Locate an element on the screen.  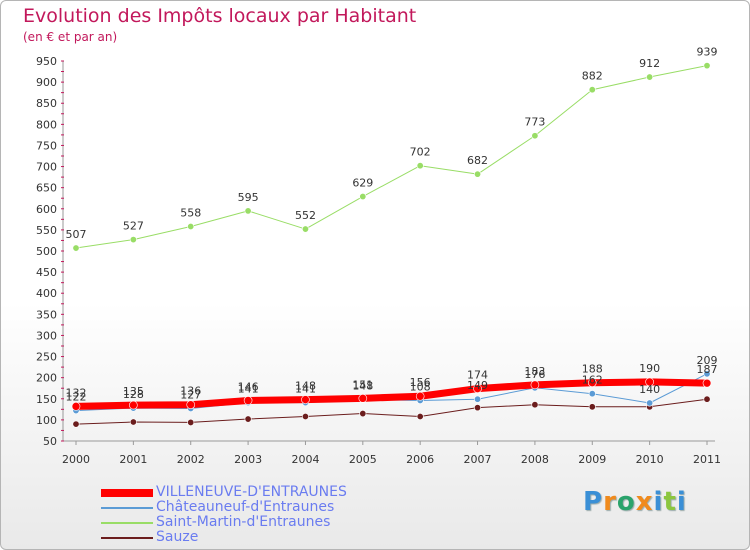
y-tick-label: 450 is located at coordinates (46, 272).